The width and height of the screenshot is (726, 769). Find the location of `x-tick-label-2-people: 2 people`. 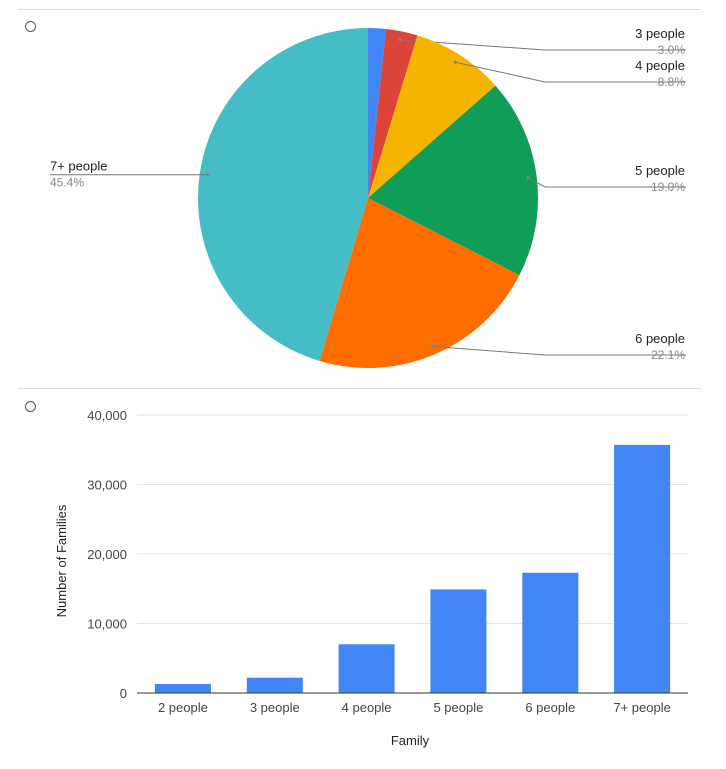

x-tick-label-2-people: 2 people is located at coordinates (183, 707).